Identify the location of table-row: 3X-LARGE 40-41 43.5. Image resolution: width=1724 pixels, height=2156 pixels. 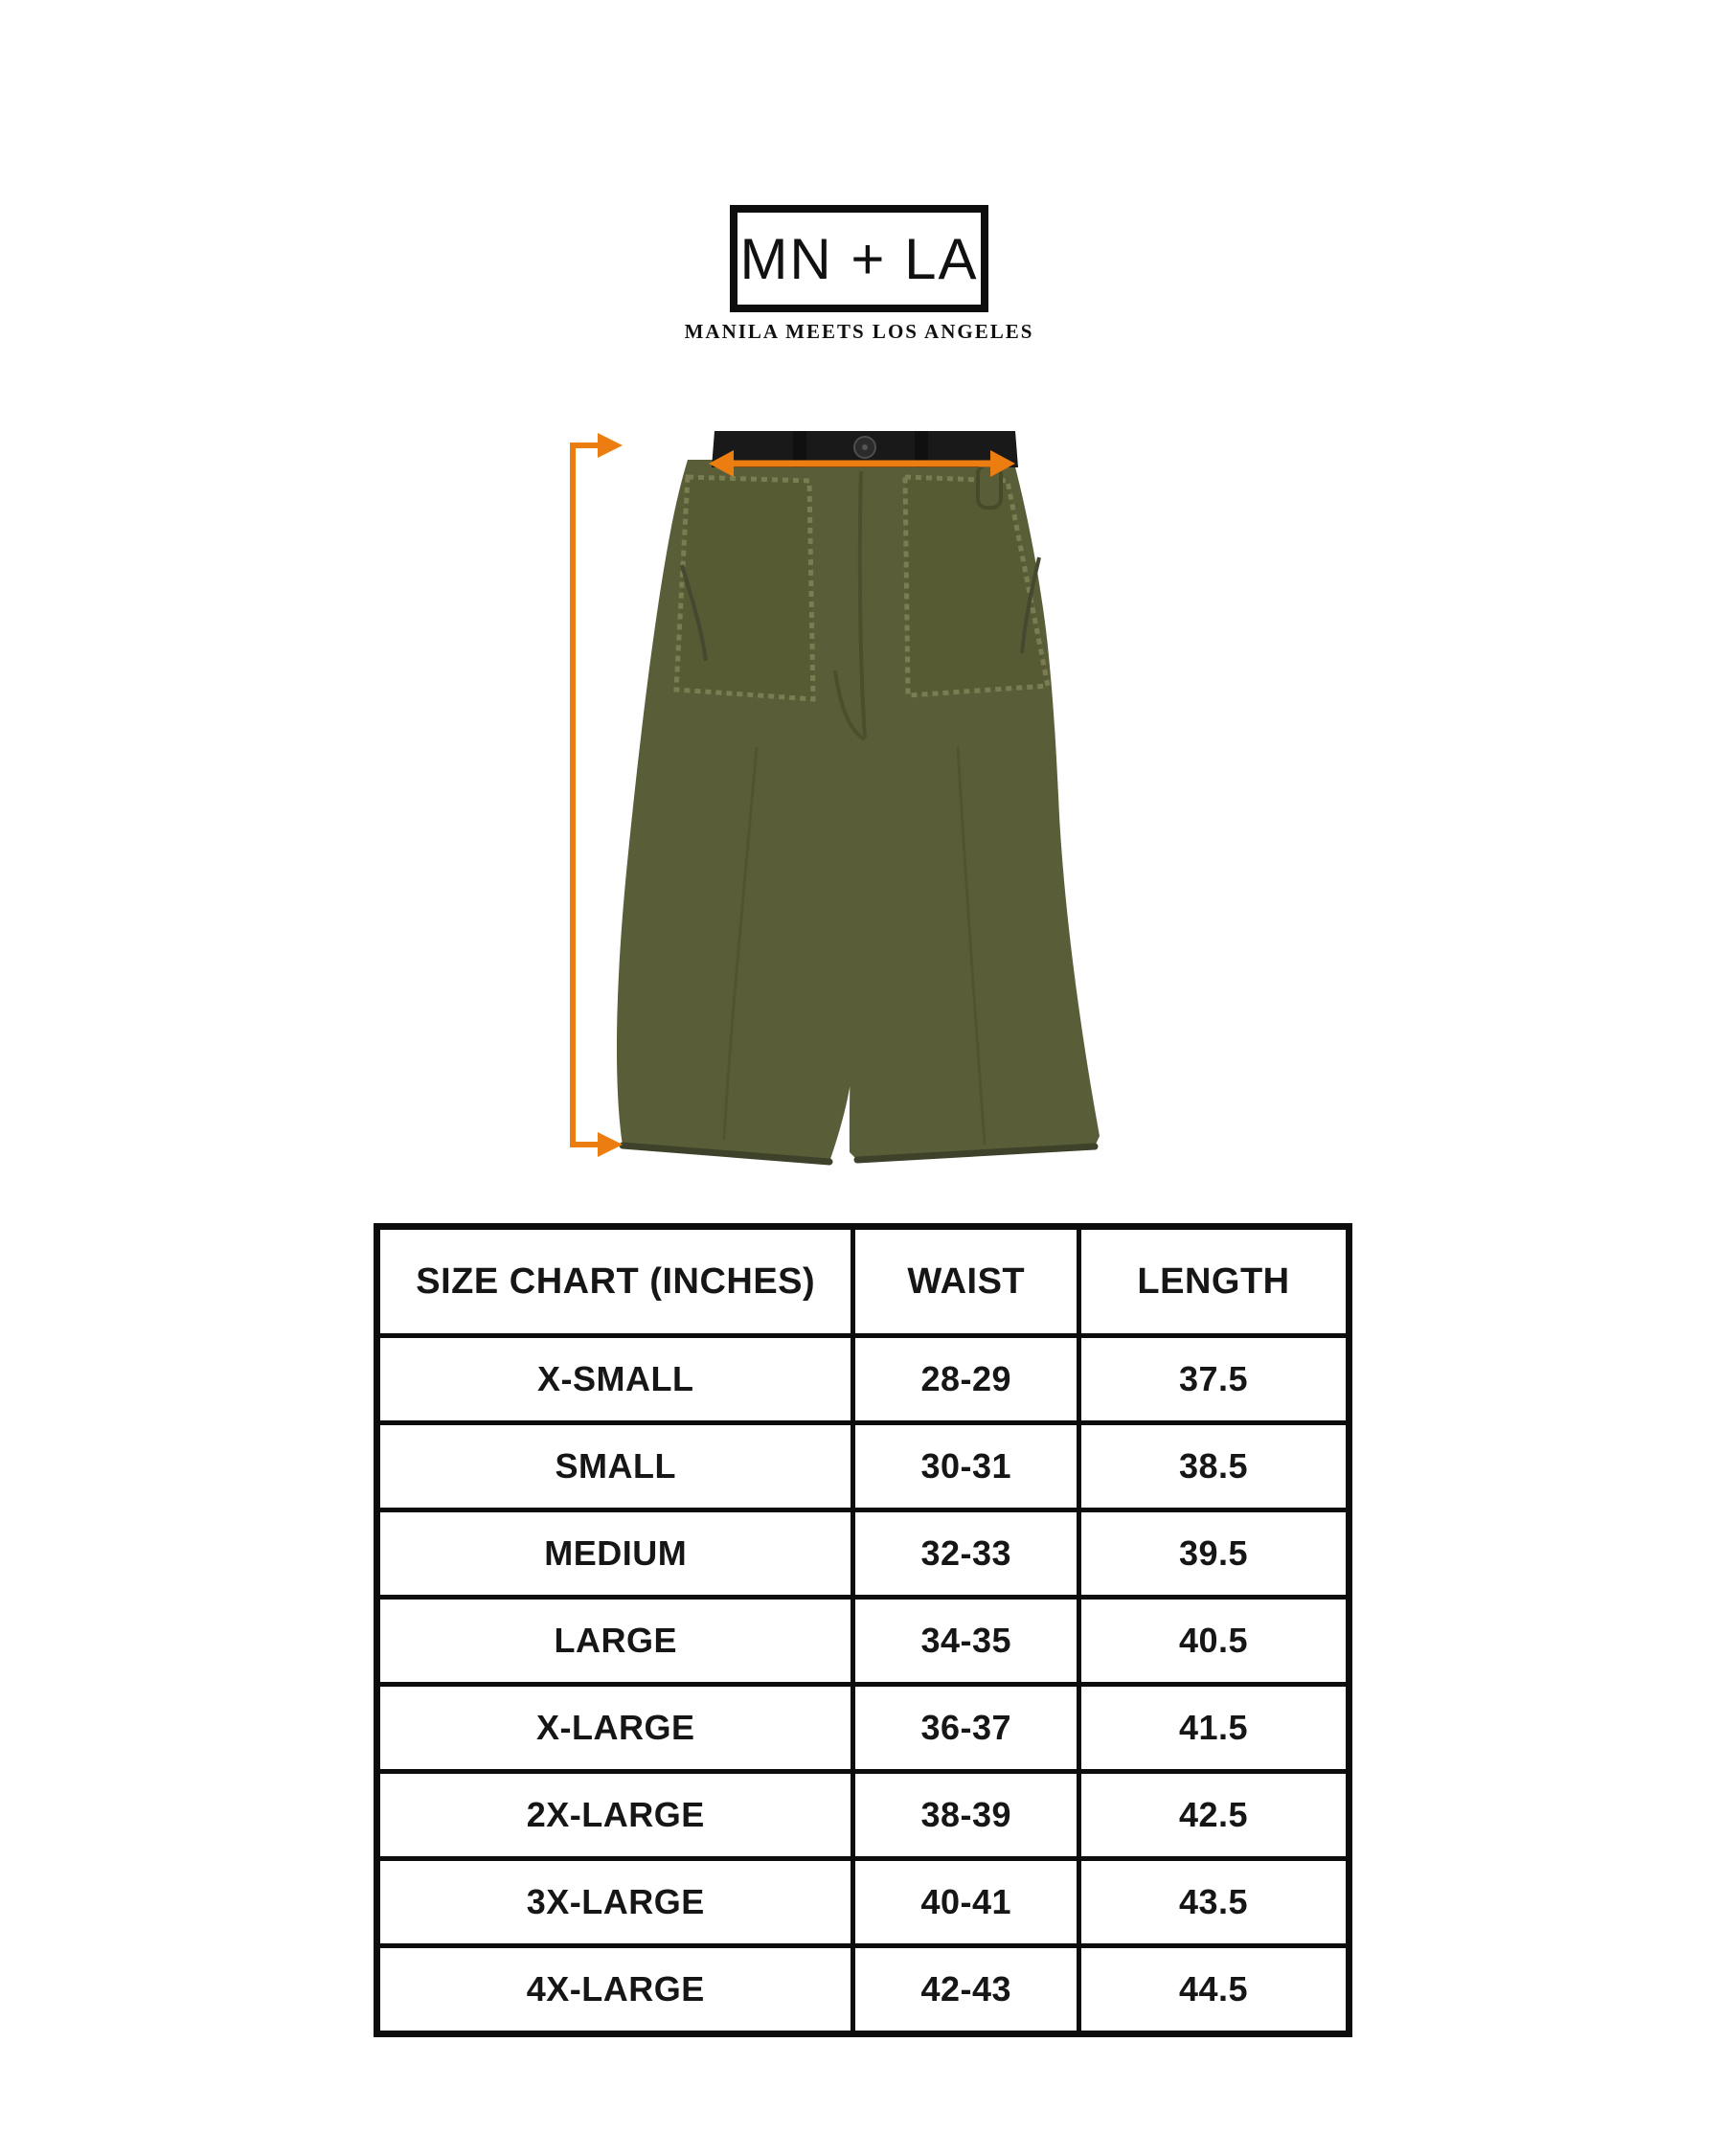
(862, 1902).